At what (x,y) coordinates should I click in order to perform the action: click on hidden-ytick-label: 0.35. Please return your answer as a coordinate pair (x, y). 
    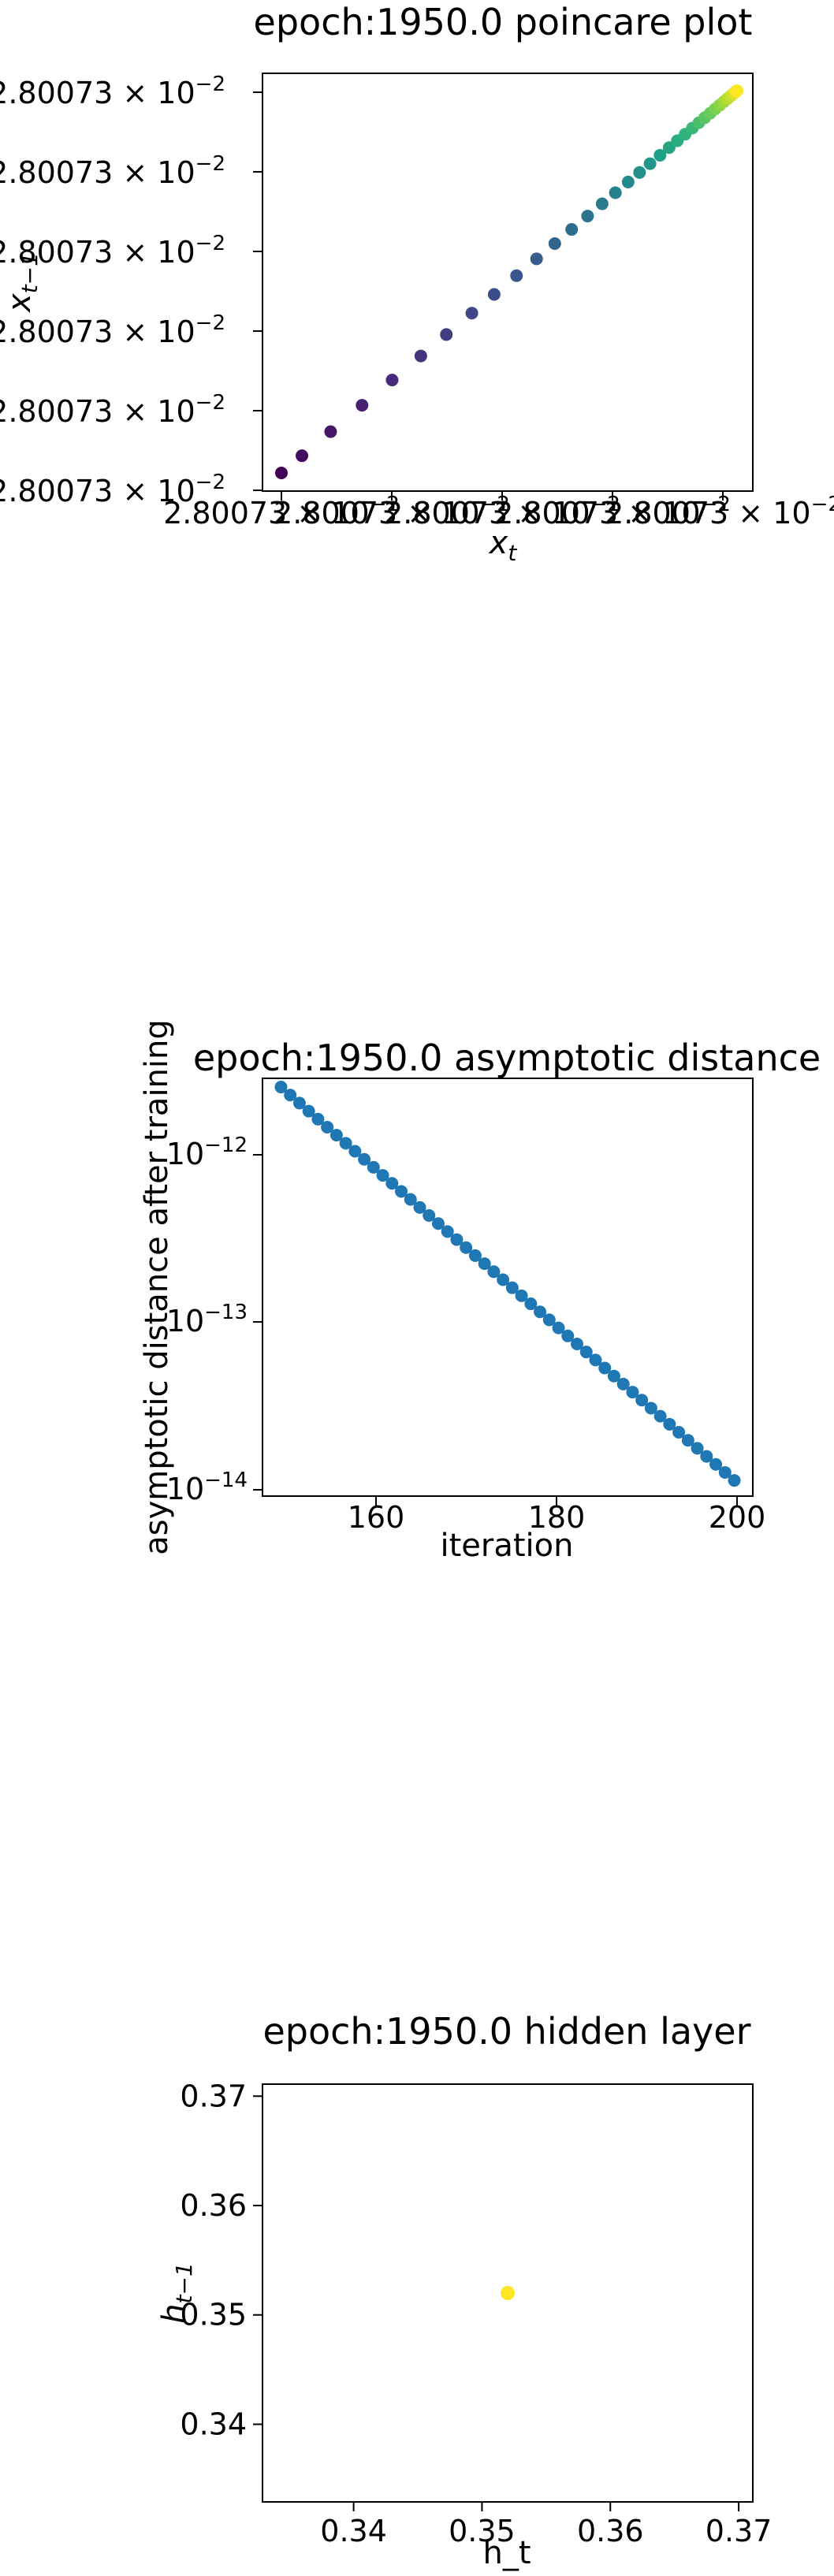
    Looking at the image, I should click on (213, 2315).